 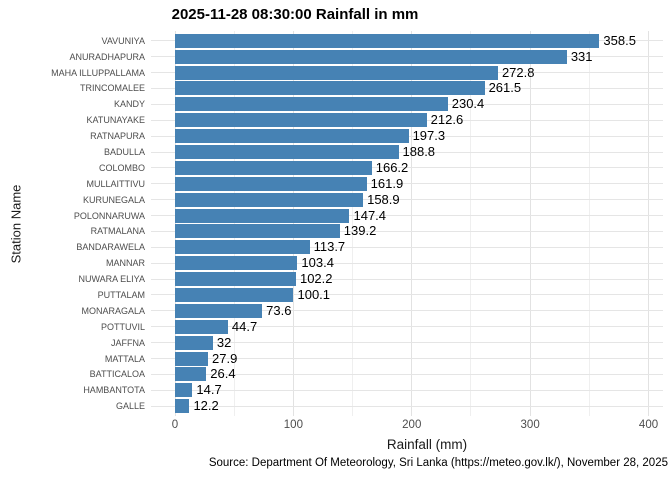 I want to click on bar-value-label: 44.7, so click(x=244, y=326).